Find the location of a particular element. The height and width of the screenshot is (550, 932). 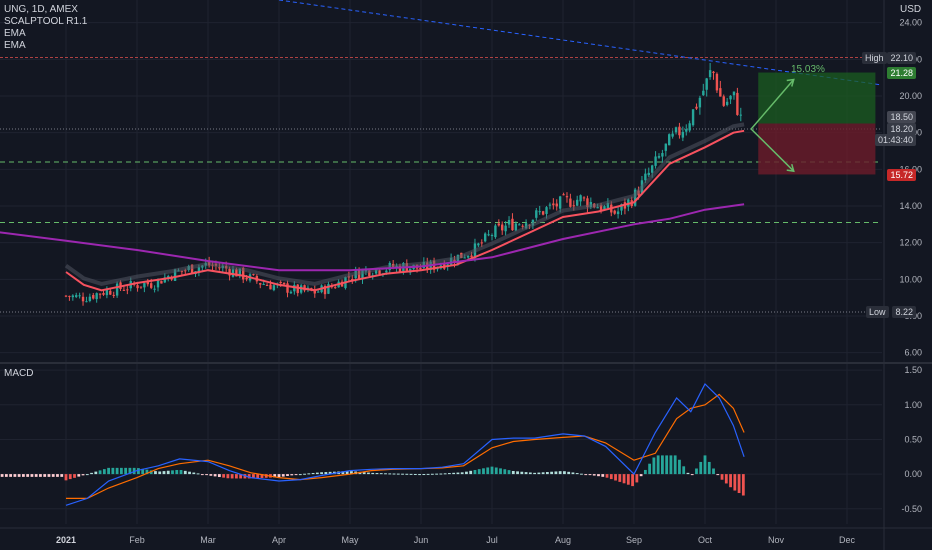

price-tick-label: 12.00 is located at coordinates (910, 243).